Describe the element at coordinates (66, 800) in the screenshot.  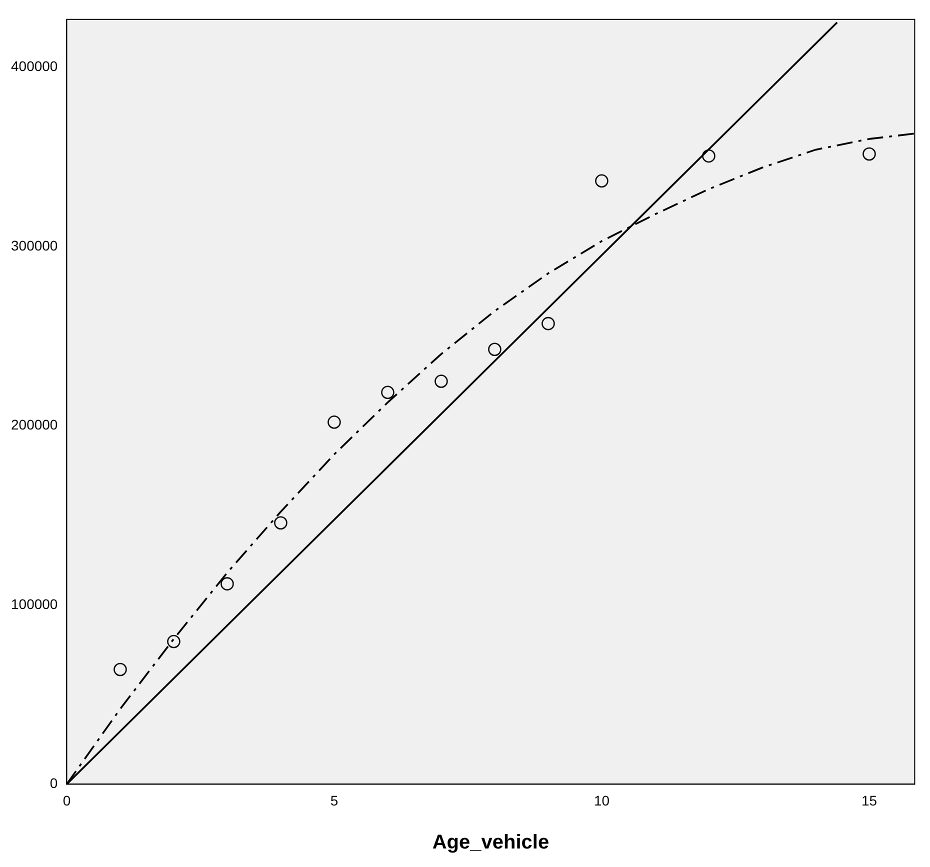
I see `x-tick-label: 0` at that location.